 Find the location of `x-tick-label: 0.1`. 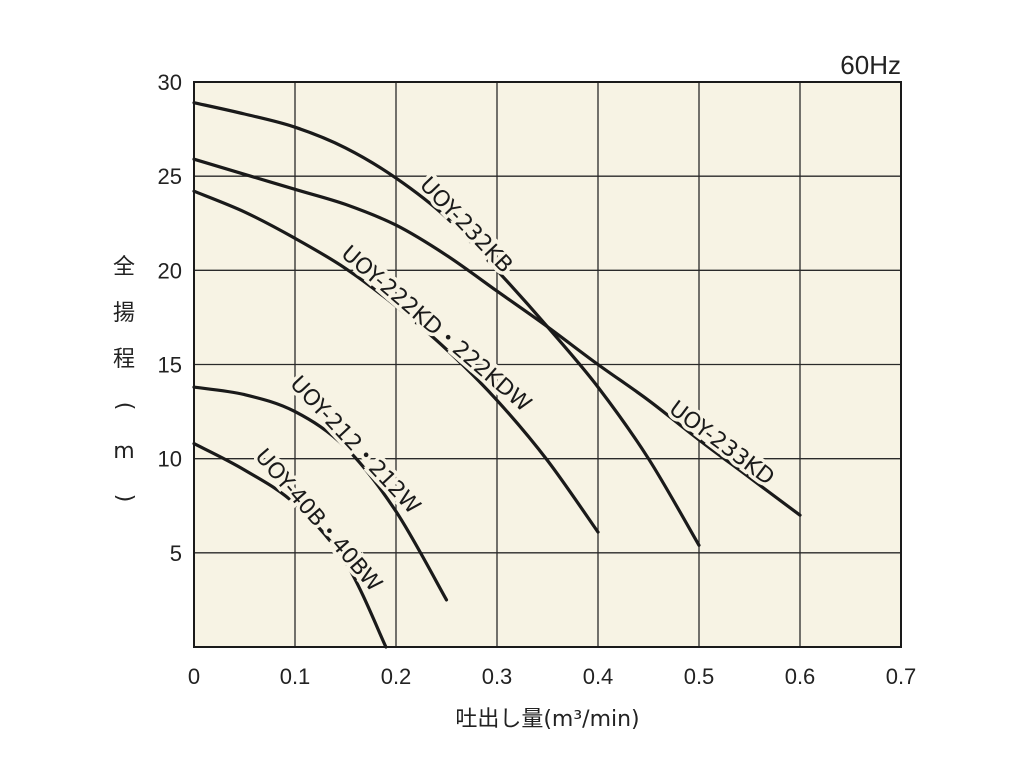

x-tick-label: 0.1 is located at coordinates (295, 676).